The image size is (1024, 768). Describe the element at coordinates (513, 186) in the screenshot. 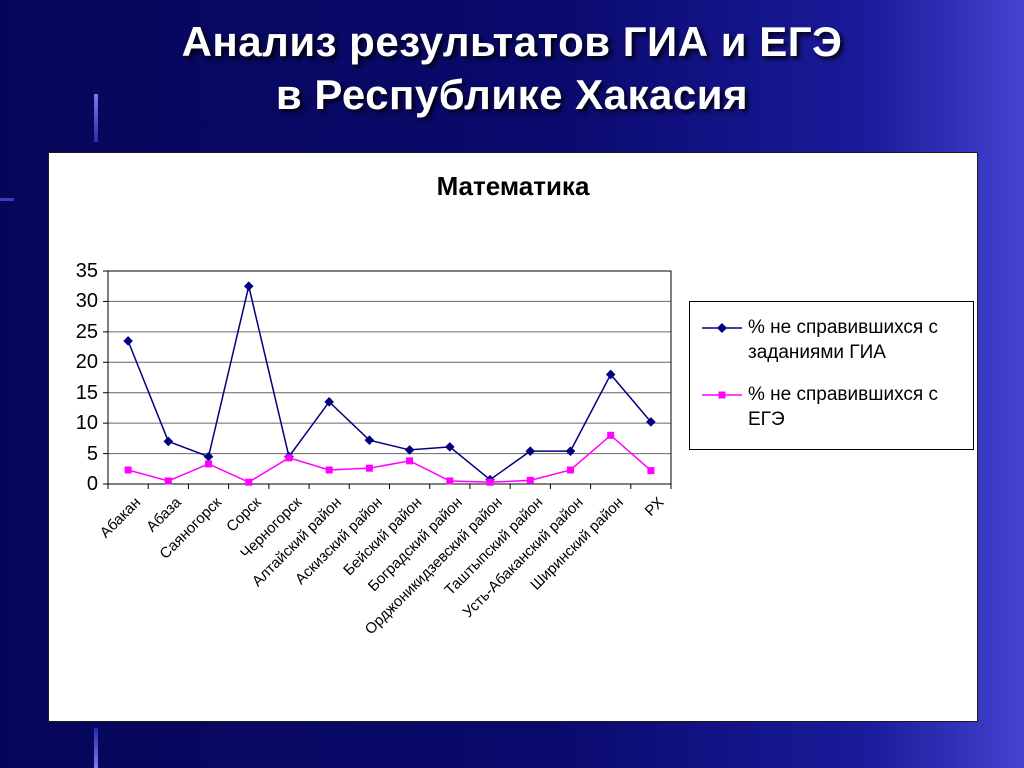

I see `chart-title: Математика` at that location.